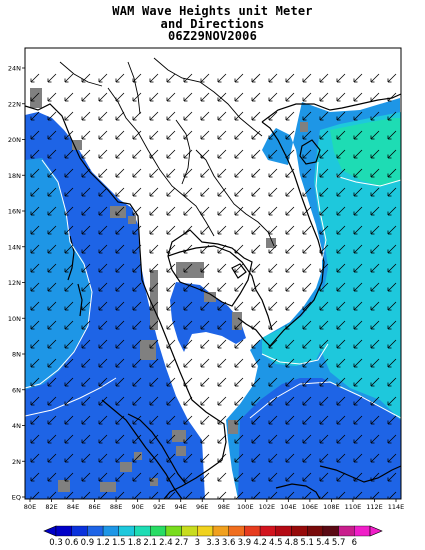 The height and width of the screenshot is (550, 425). I want to click on colorbar-label: 2.4, so click(166, 543).